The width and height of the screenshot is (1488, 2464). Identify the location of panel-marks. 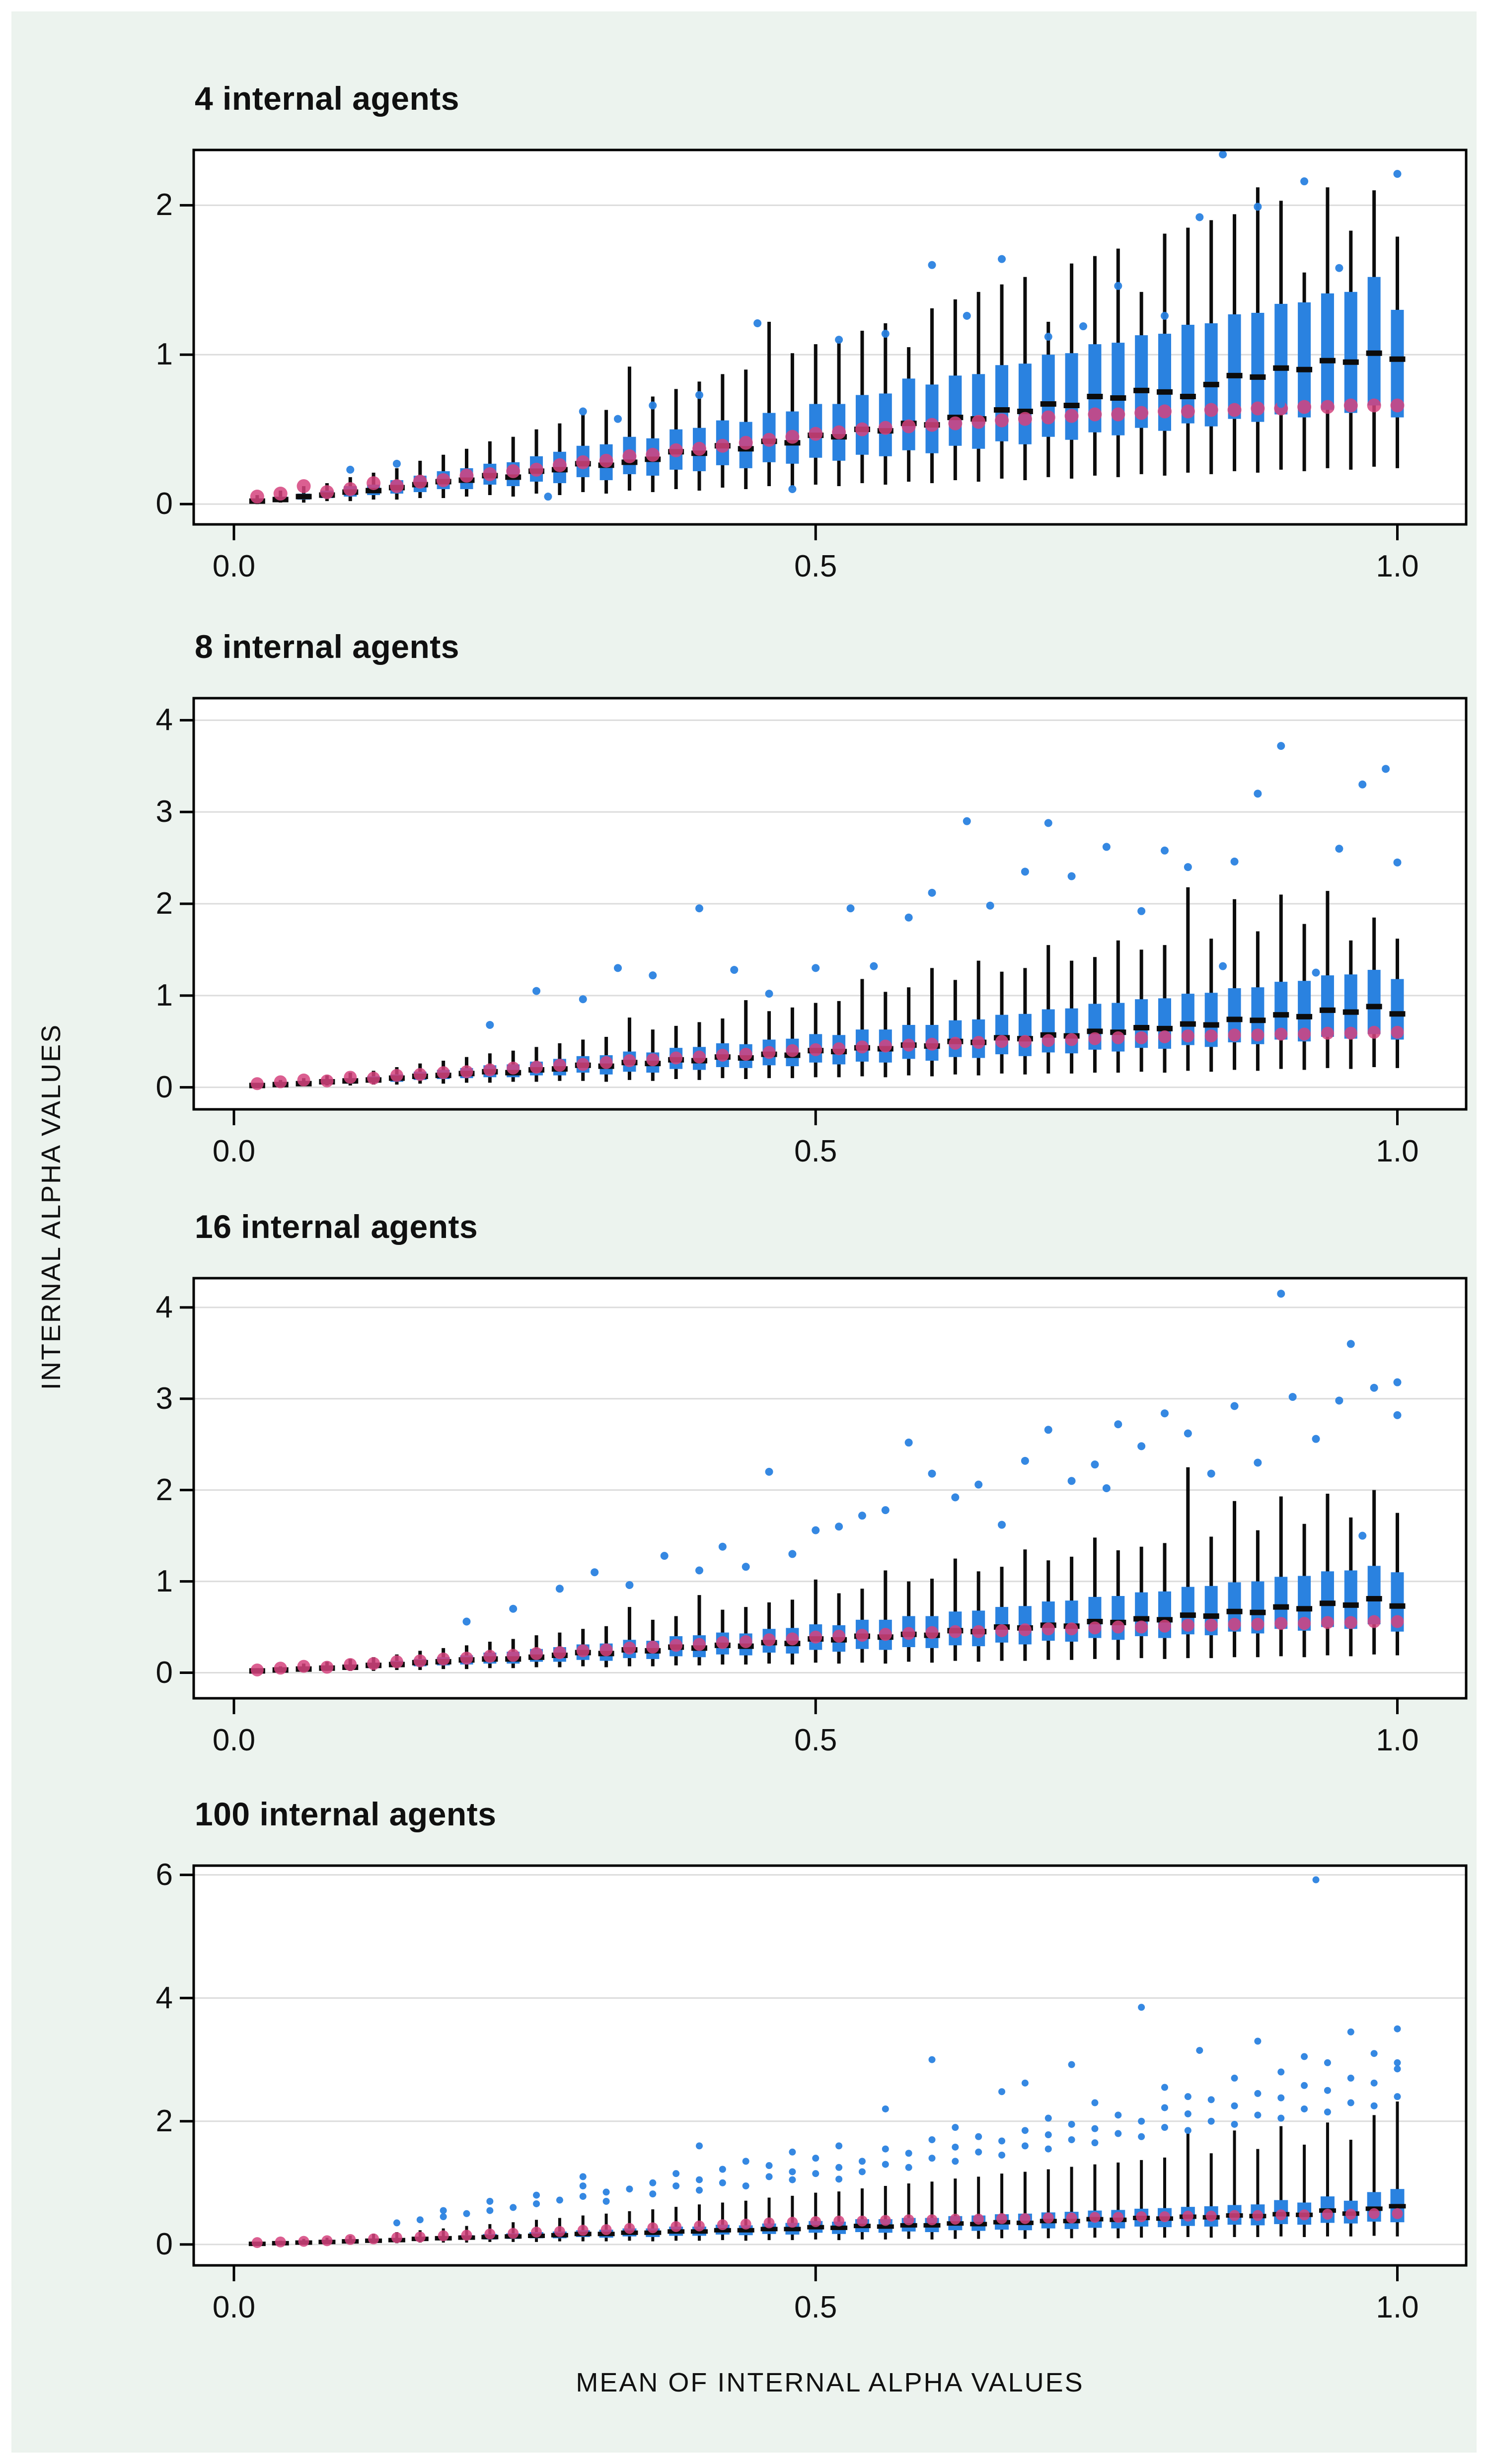
(828, 916).